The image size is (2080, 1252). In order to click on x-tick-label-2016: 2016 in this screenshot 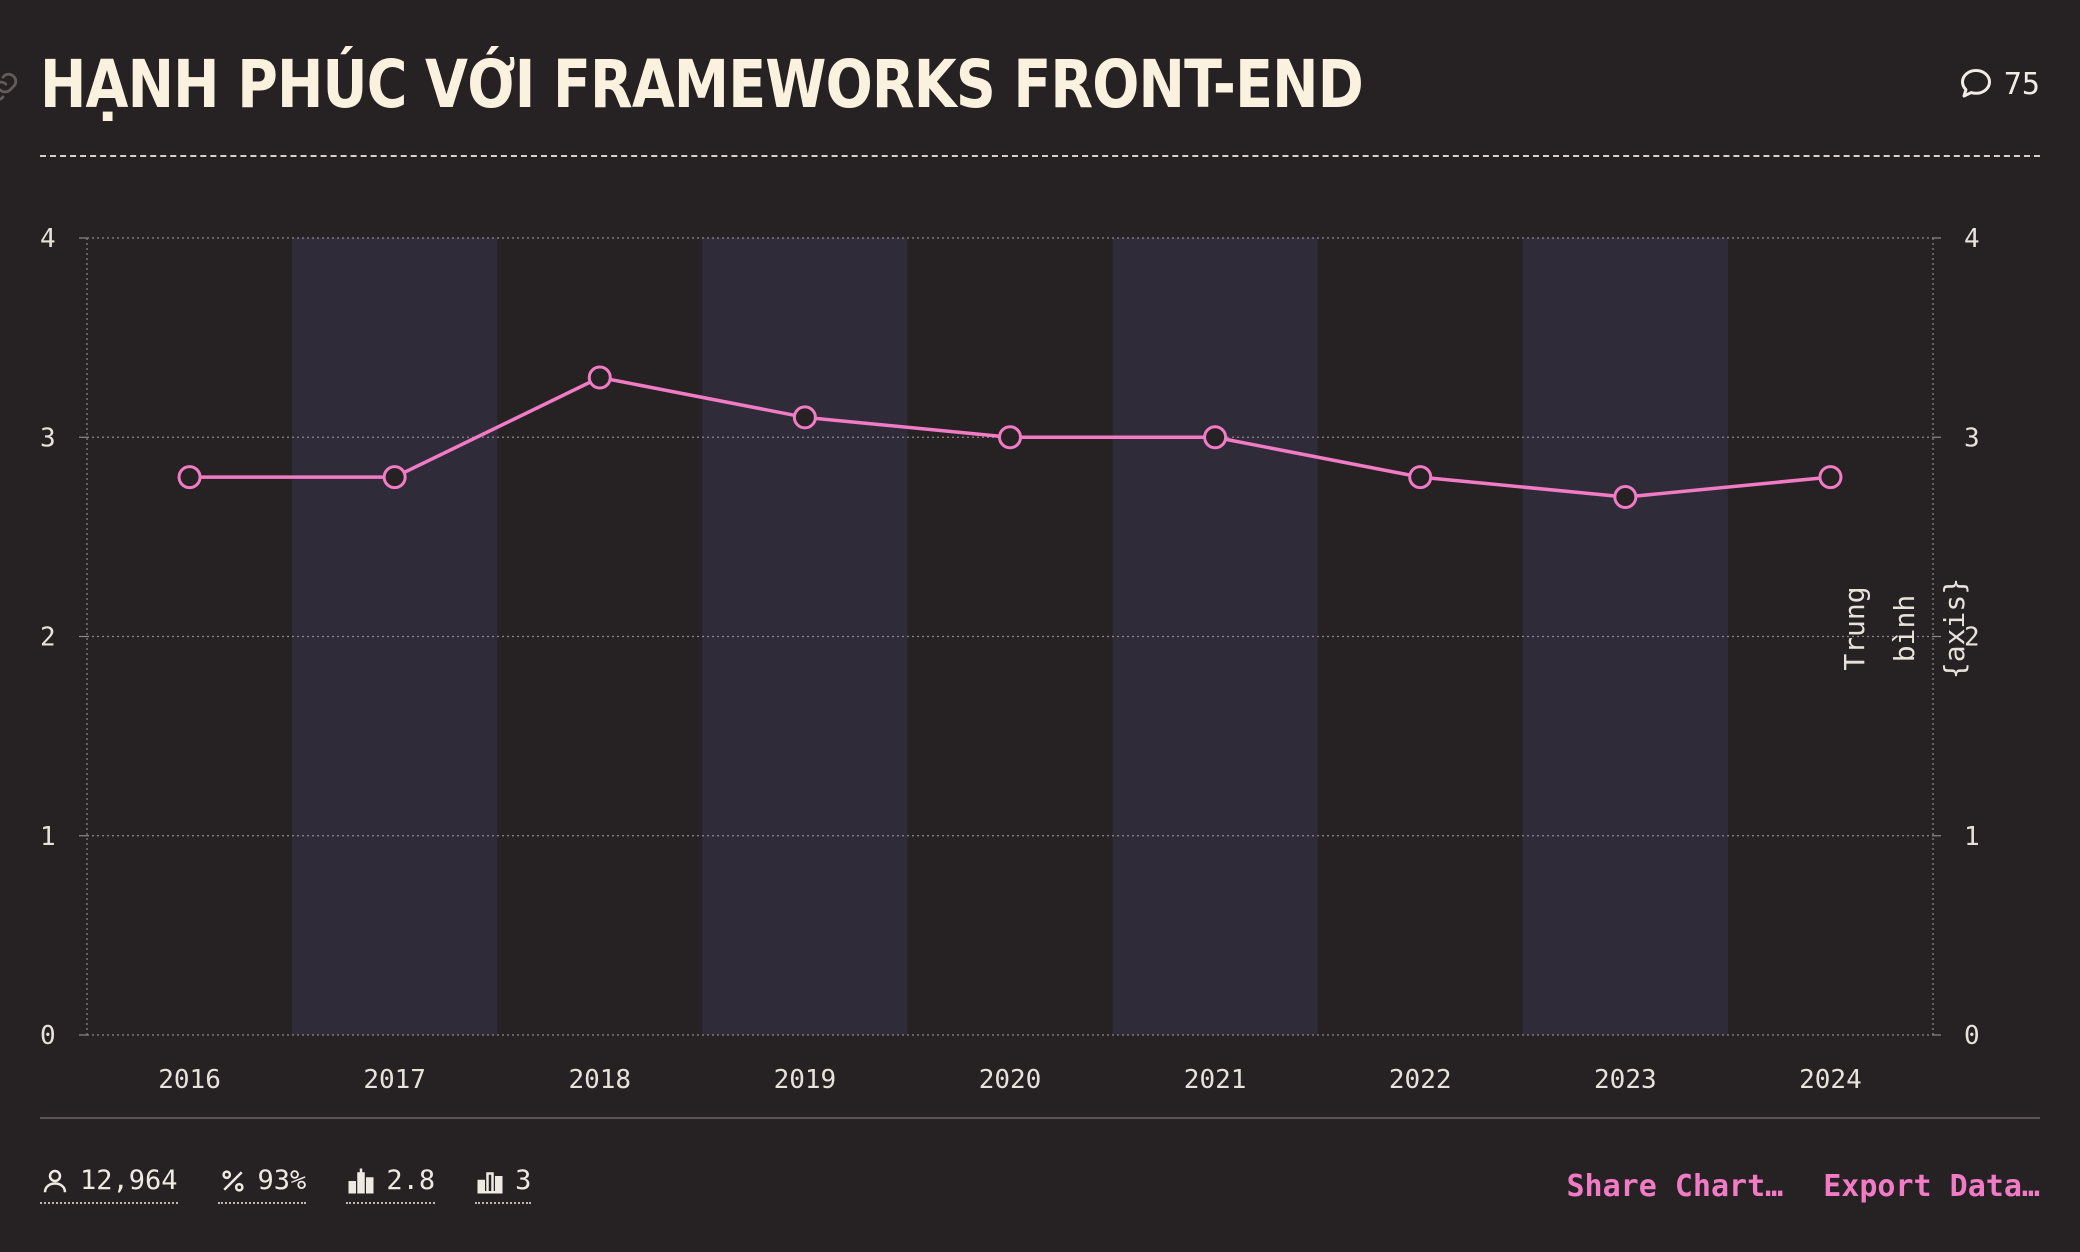, I will do `click(189, 1077)`.